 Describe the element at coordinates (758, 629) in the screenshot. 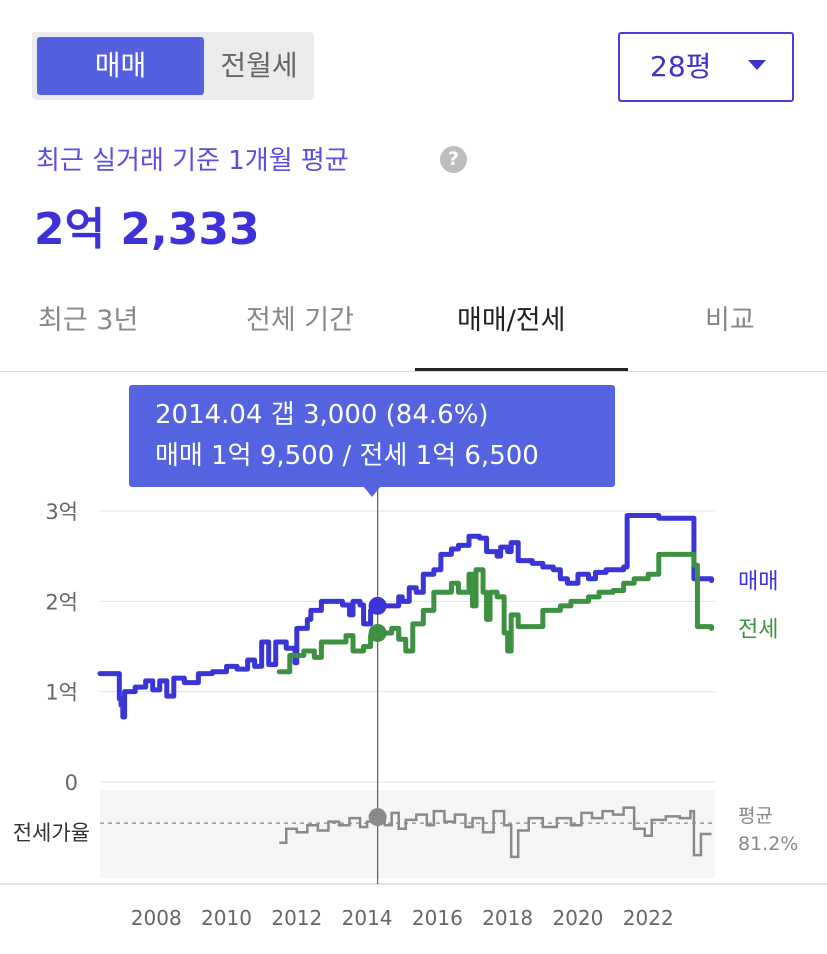

I see `series-label-lease: 전세` at that location.